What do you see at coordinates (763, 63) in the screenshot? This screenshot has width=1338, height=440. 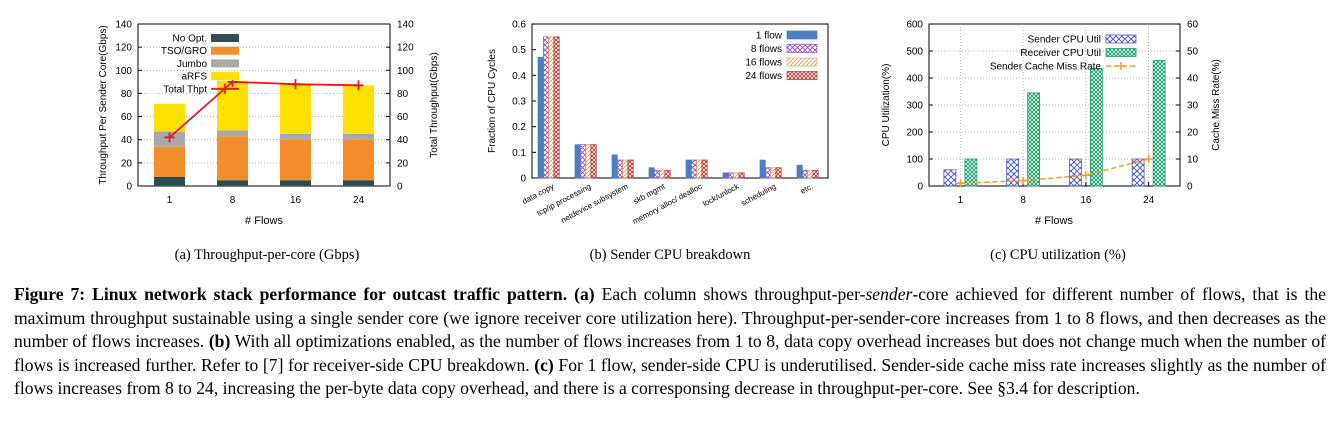 I see `legend-label: 16 flows` at bounding box center [763, 63].